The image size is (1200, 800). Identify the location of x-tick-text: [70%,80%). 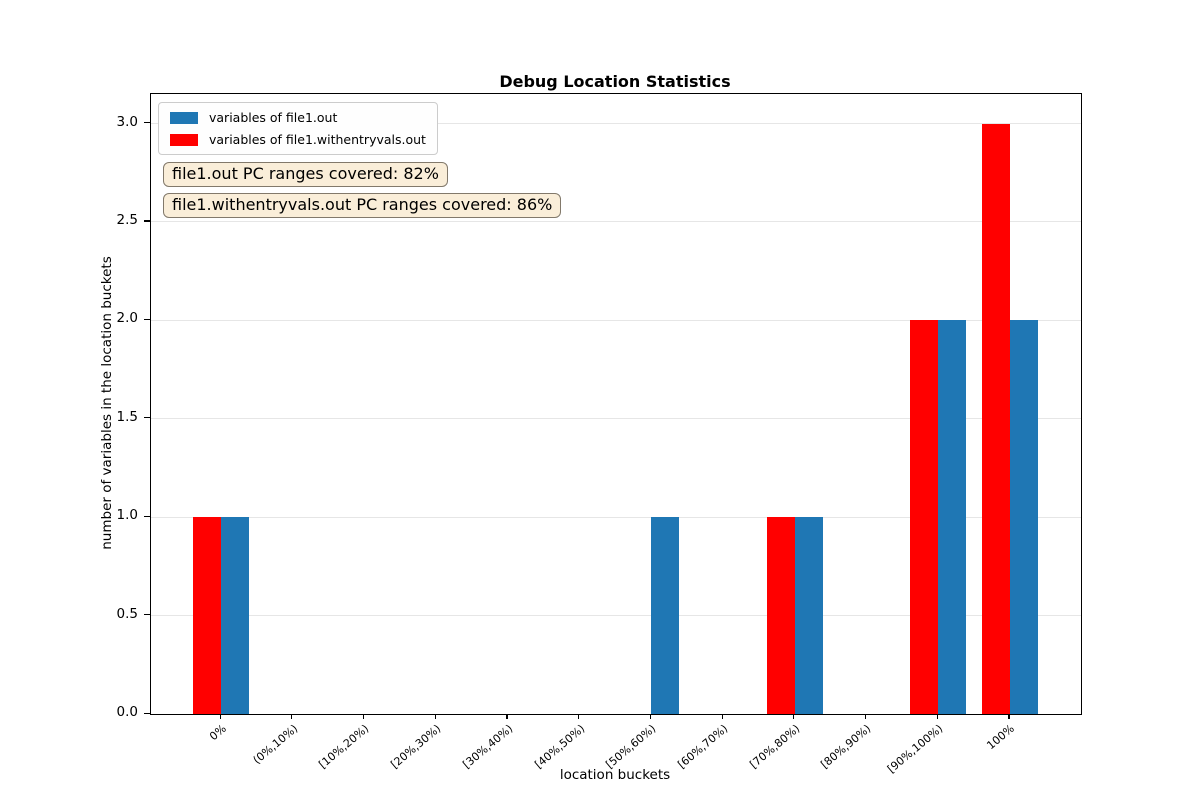
(775, 747).